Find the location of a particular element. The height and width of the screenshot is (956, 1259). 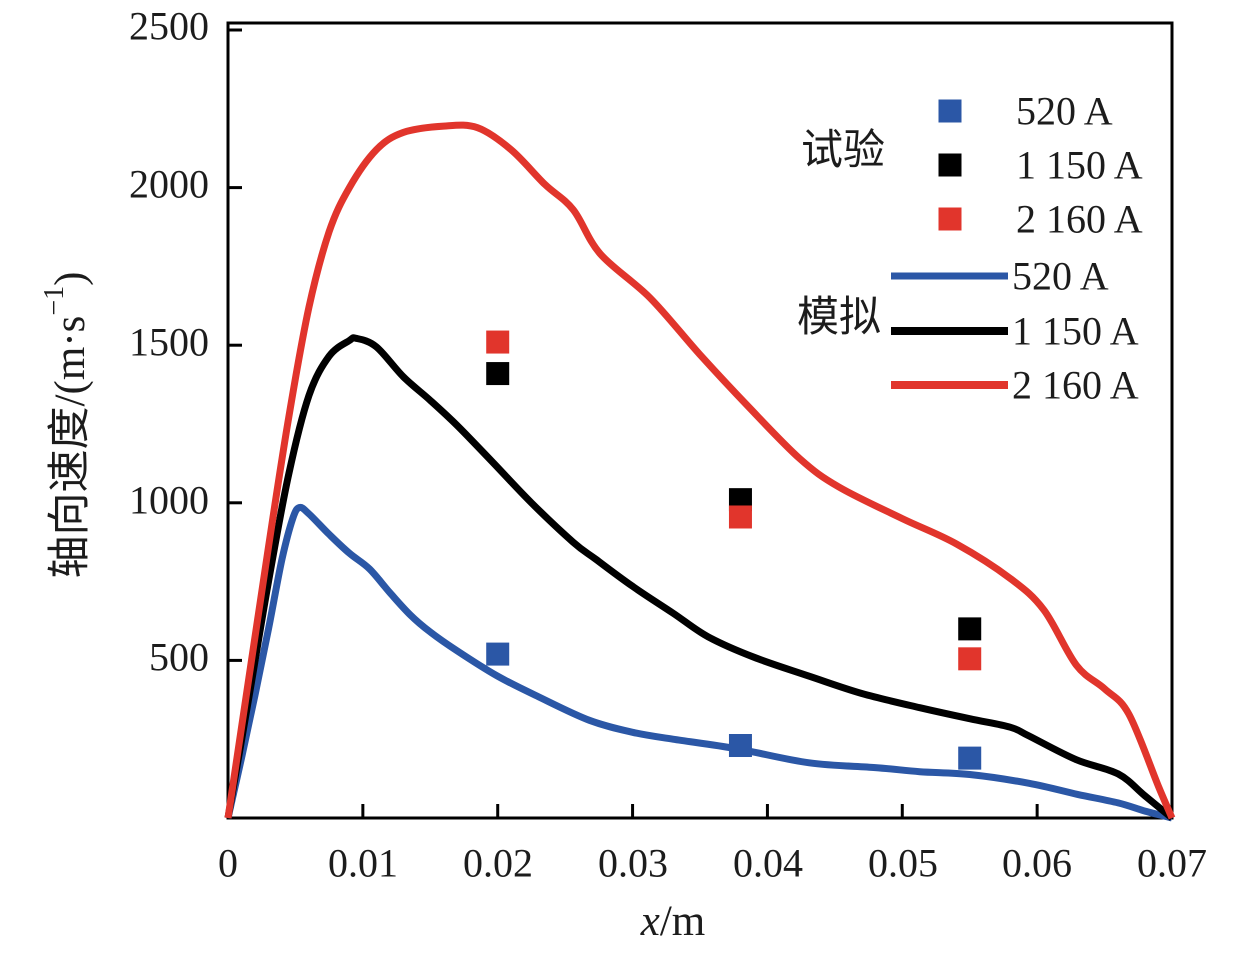

y-tick-label-1500: 1500 is located at coordinates (169, 342).